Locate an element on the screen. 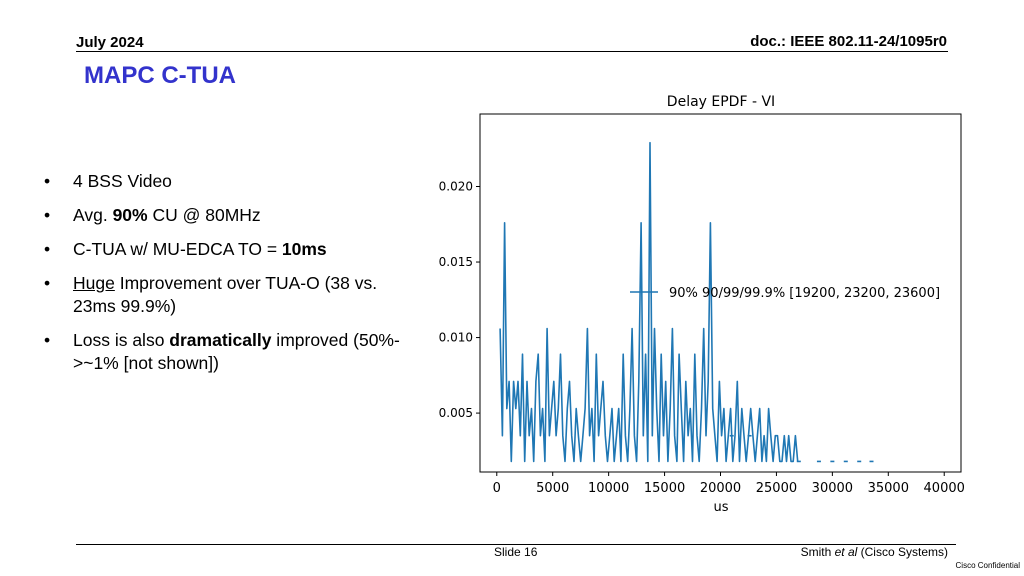 The height and width of the screenshot is (576, 1024). chart-title: Delay EPDF - VI is located at coordinates (721, 102).